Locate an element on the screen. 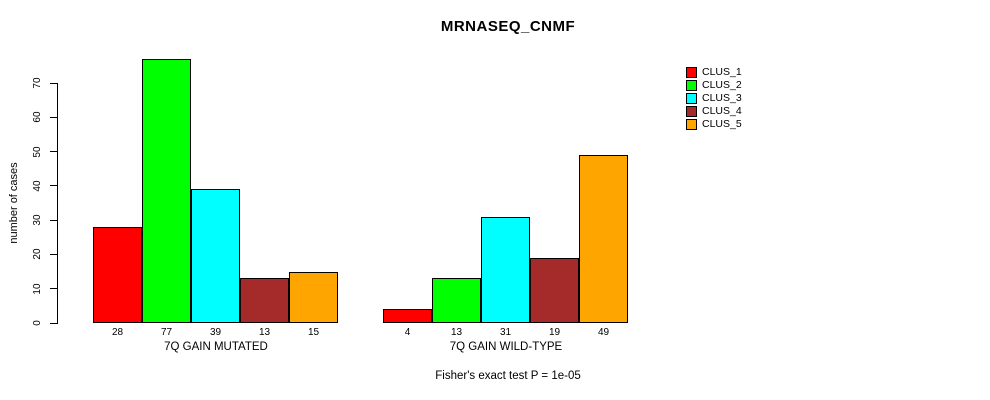  y-tick-label: 30 is located at coordinates (37, 220).